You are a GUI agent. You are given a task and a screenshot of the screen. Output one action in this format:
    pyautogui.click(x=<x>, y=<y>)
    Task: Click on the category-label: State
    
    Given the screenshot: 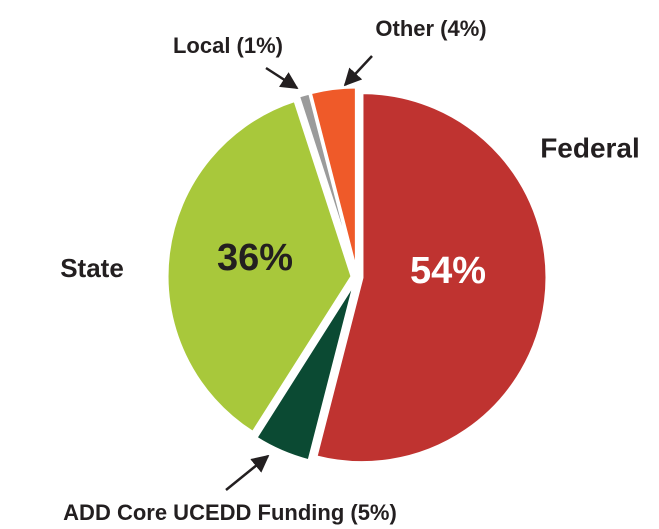 What is the action you would take?
    pyautogui.click(x=92, y=268)
    